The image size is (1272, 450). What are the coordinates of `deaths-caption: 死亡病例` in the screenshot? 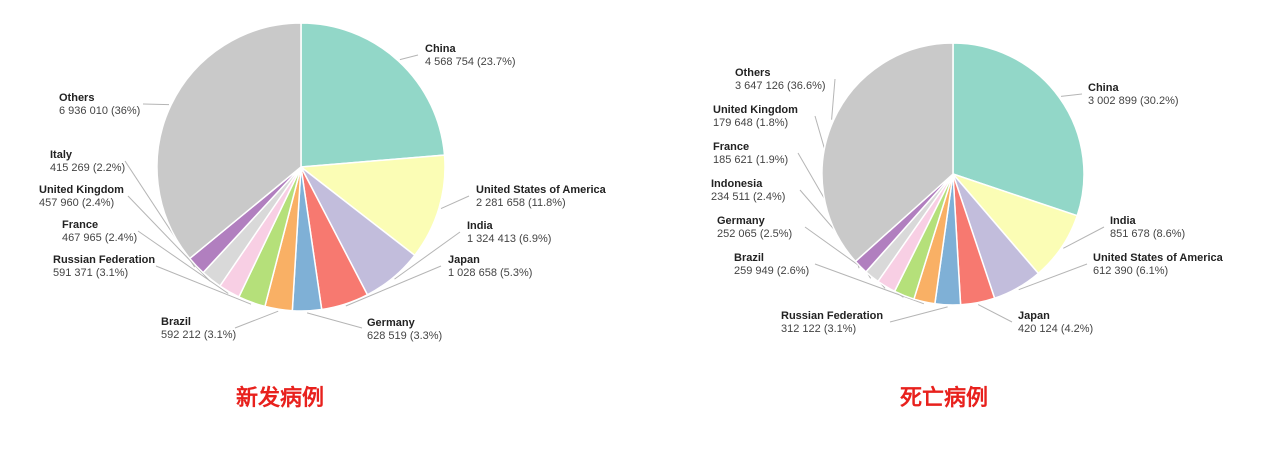 It's located at (944, 398).